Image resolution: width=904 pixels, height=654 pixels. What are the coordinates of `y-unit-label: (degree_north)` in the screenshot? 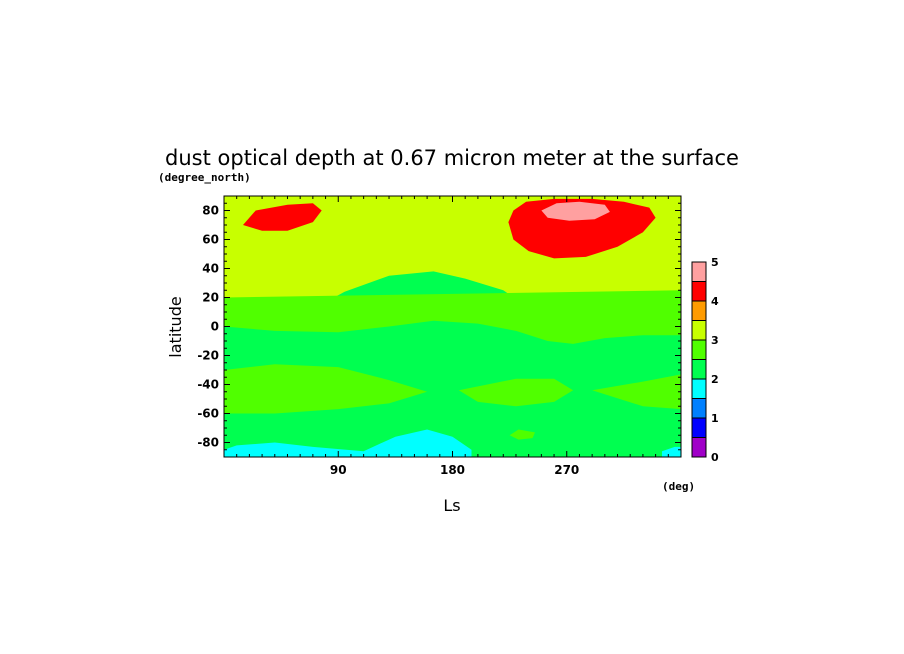 It's located at (204, 177).